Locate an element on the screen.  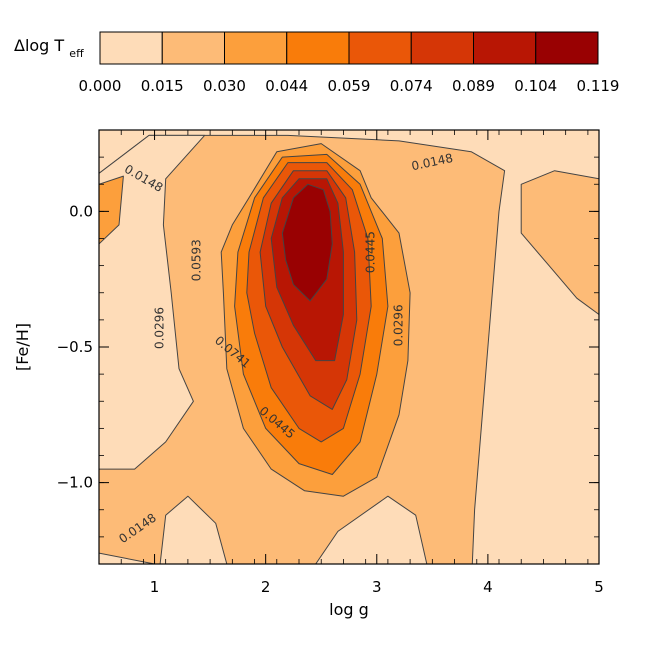
x-tick-label: 5 is located at coordinates (599, 587).